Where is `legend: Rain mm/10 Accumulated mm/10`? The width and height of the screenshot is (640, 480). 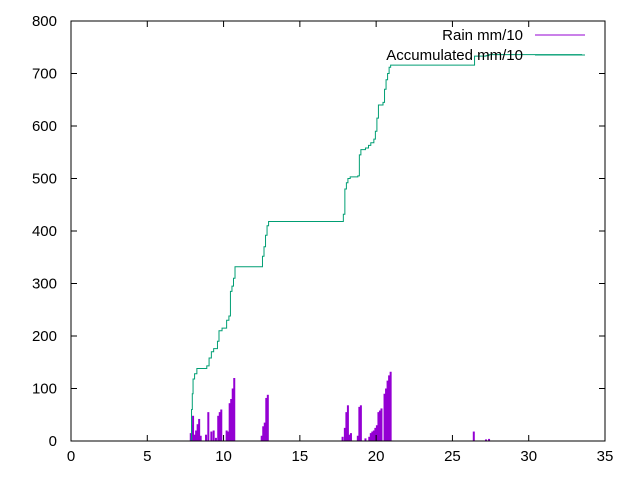
legend: Rain mm/10 Accumulated mm/10 is located at coordinates (485, 45).